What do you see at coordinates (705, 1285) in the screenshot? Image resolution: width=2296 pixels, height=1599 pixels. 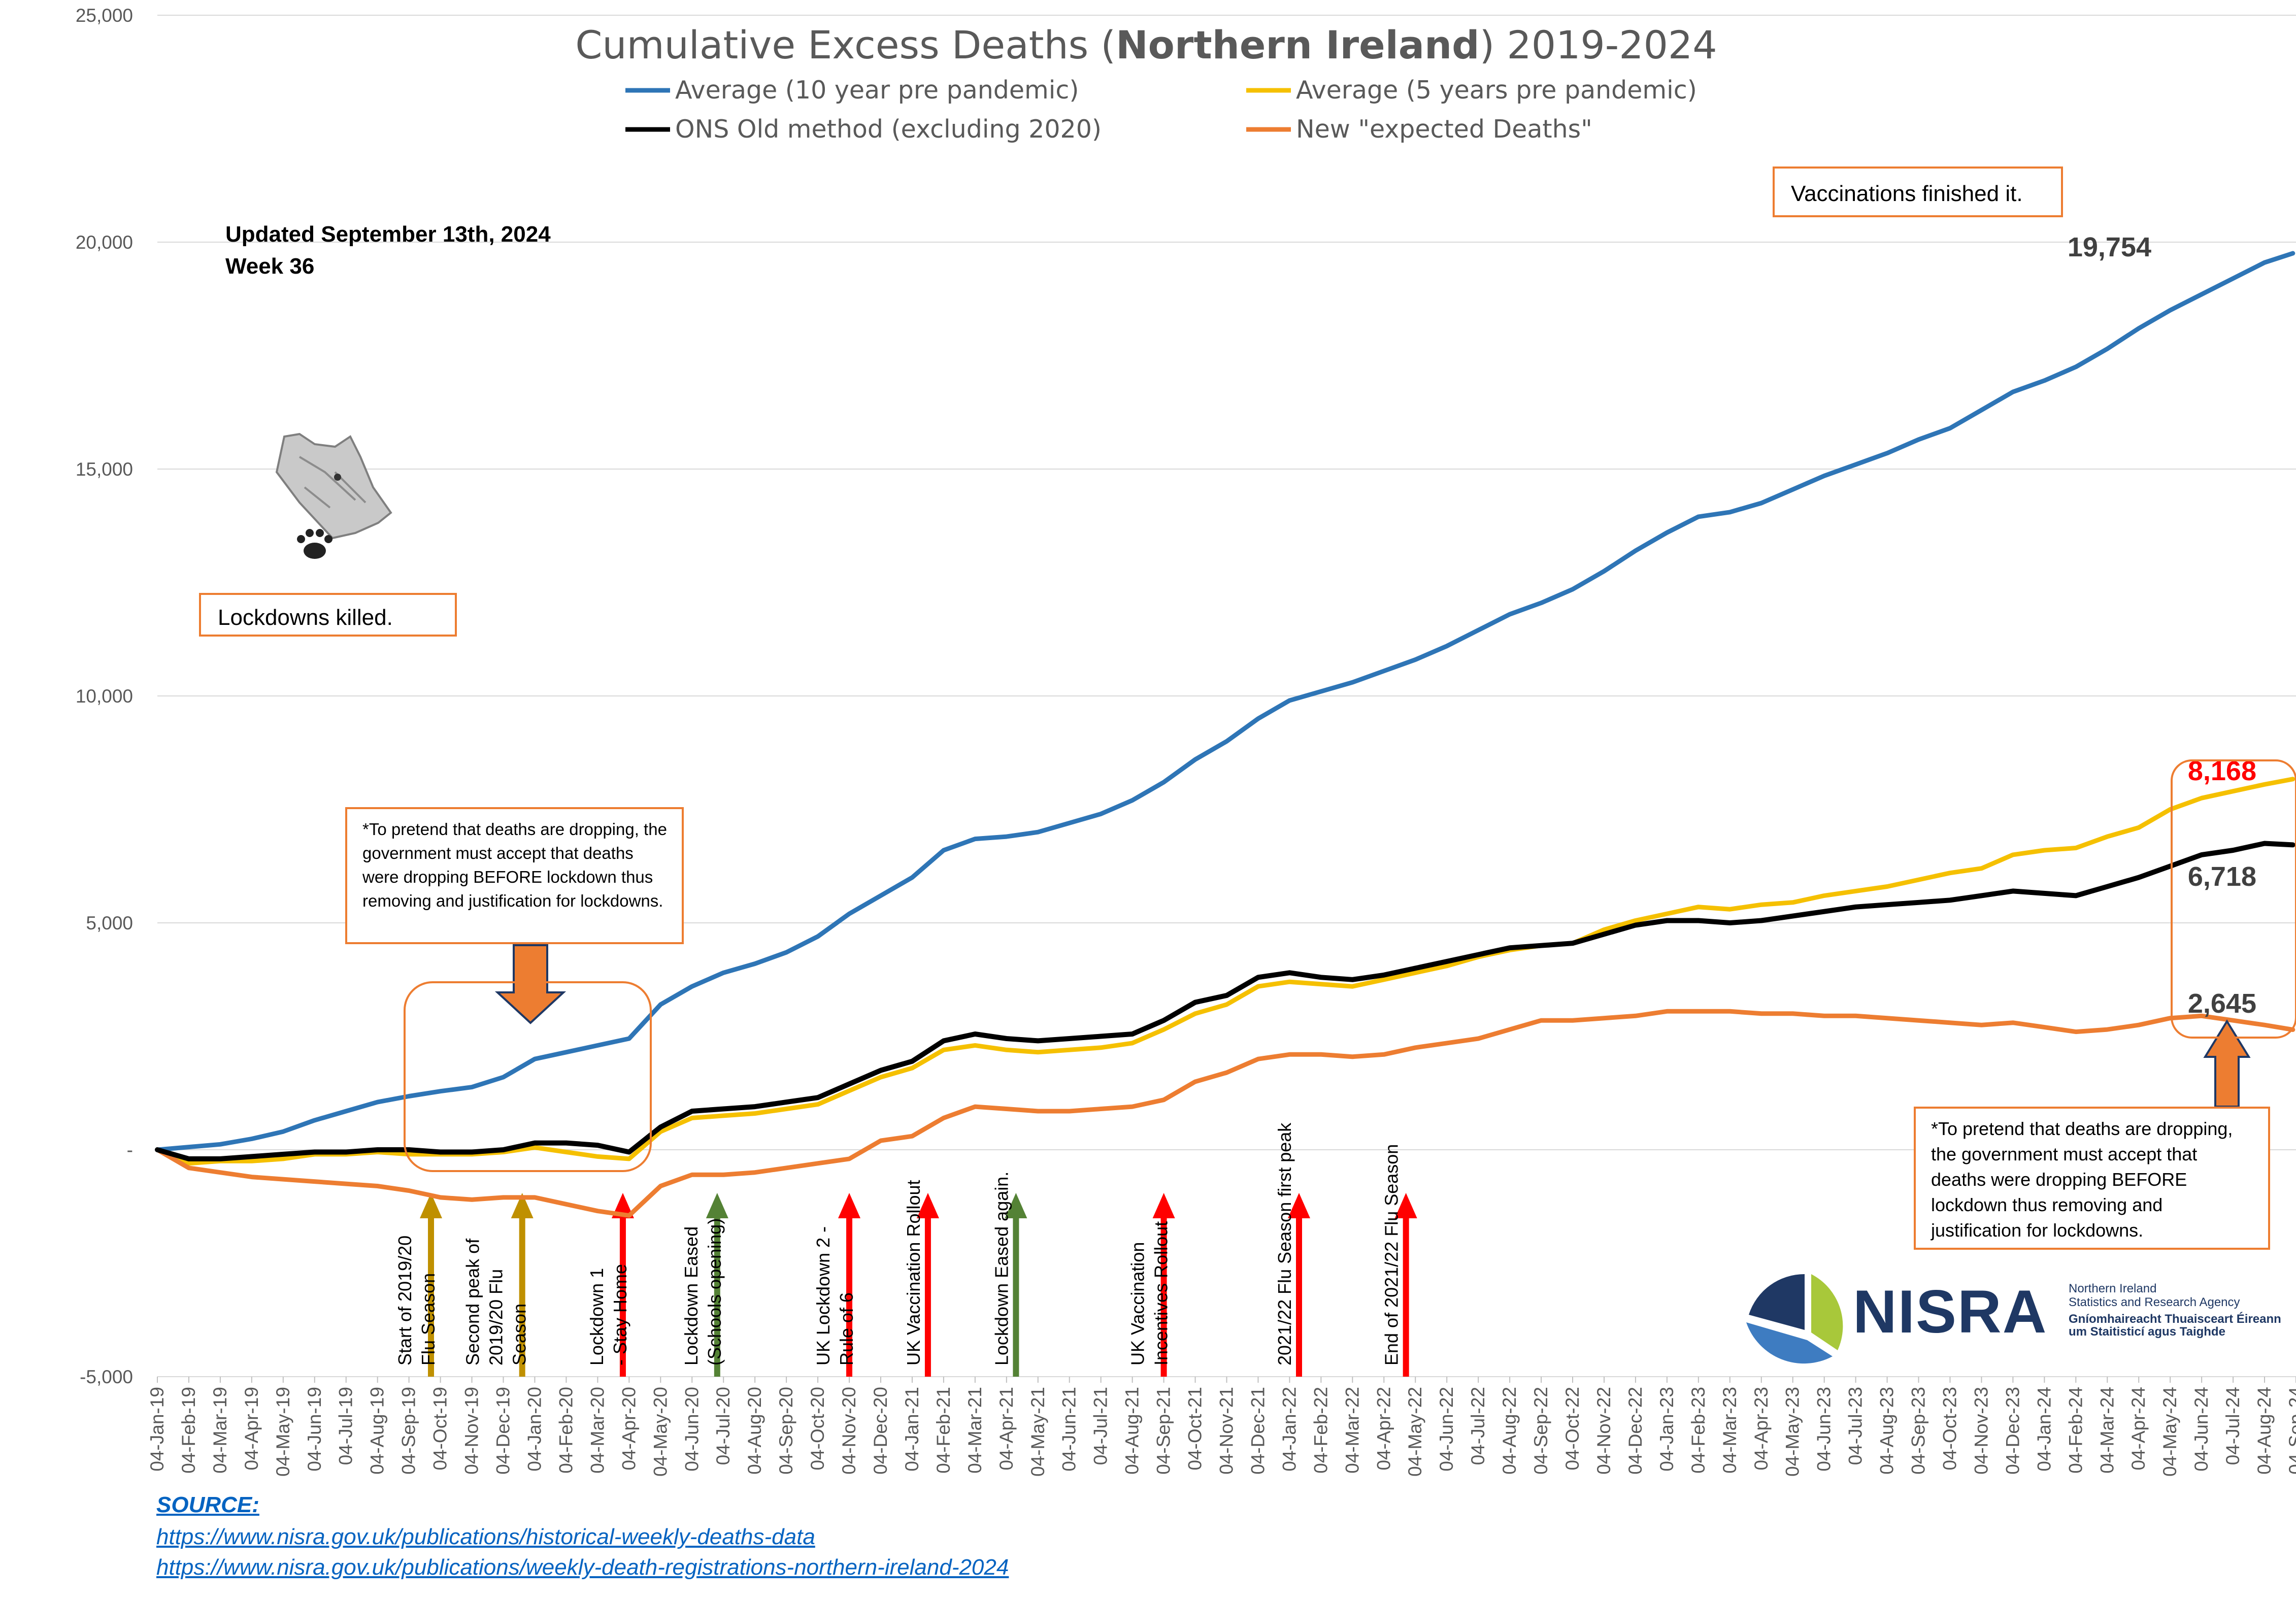 I see `event-annotation: Lockdown Eased (Schools opening)` at bounding box center [705, 1285].